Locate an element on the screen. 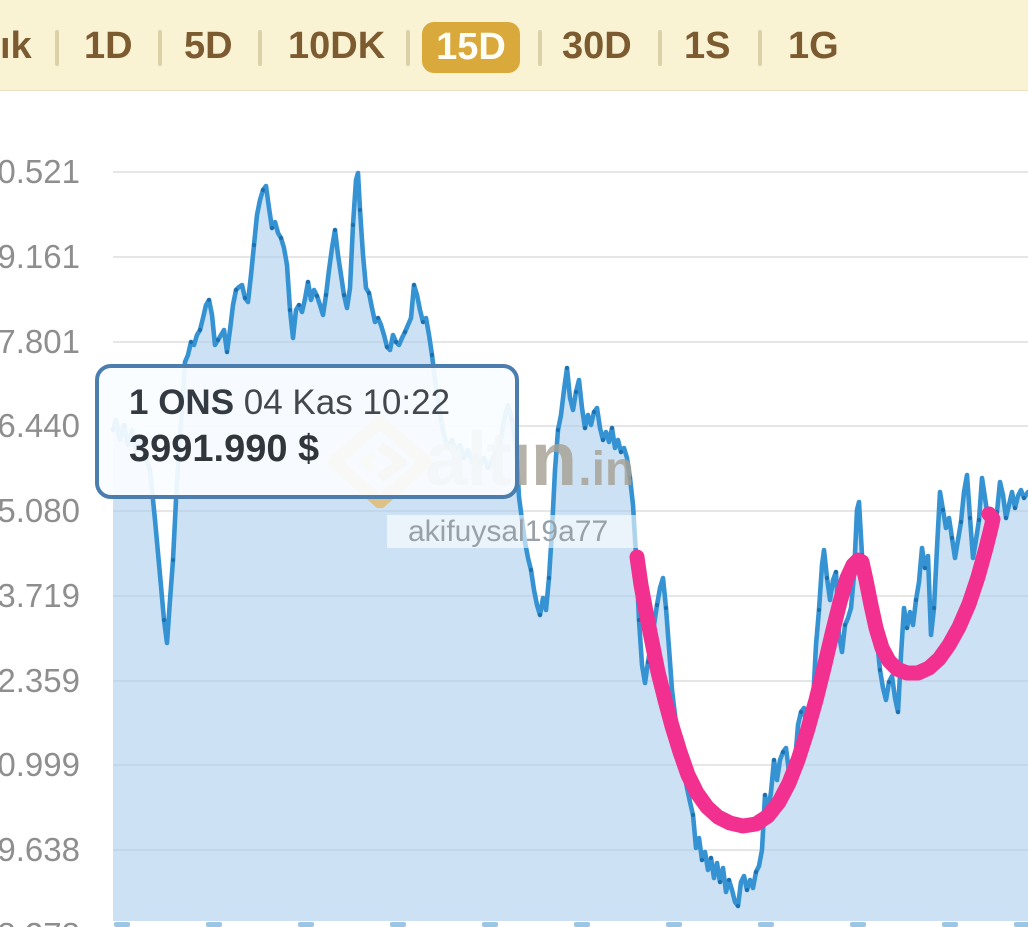 The image size is (1028, 927). watermark-brand-tld: .in is located at coordinates (606, 469).